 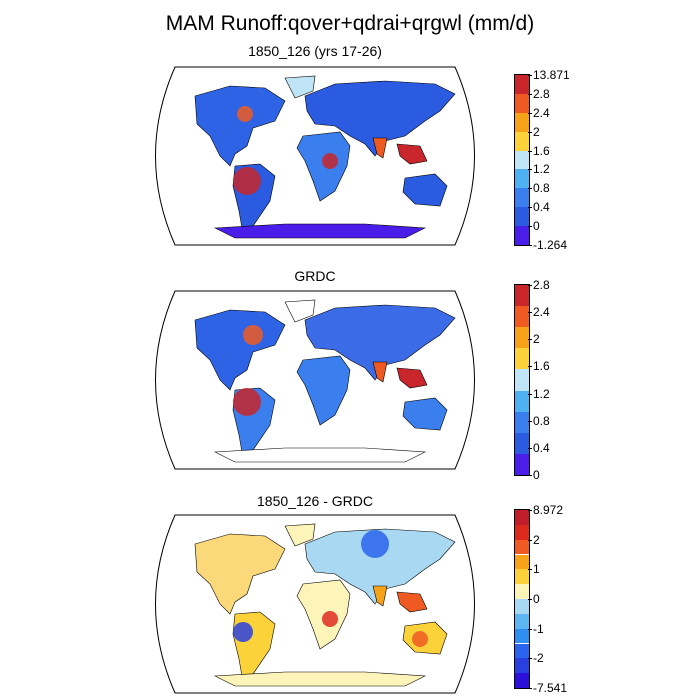 I want to click on map-panel-difference, so click(x=315, y=604).